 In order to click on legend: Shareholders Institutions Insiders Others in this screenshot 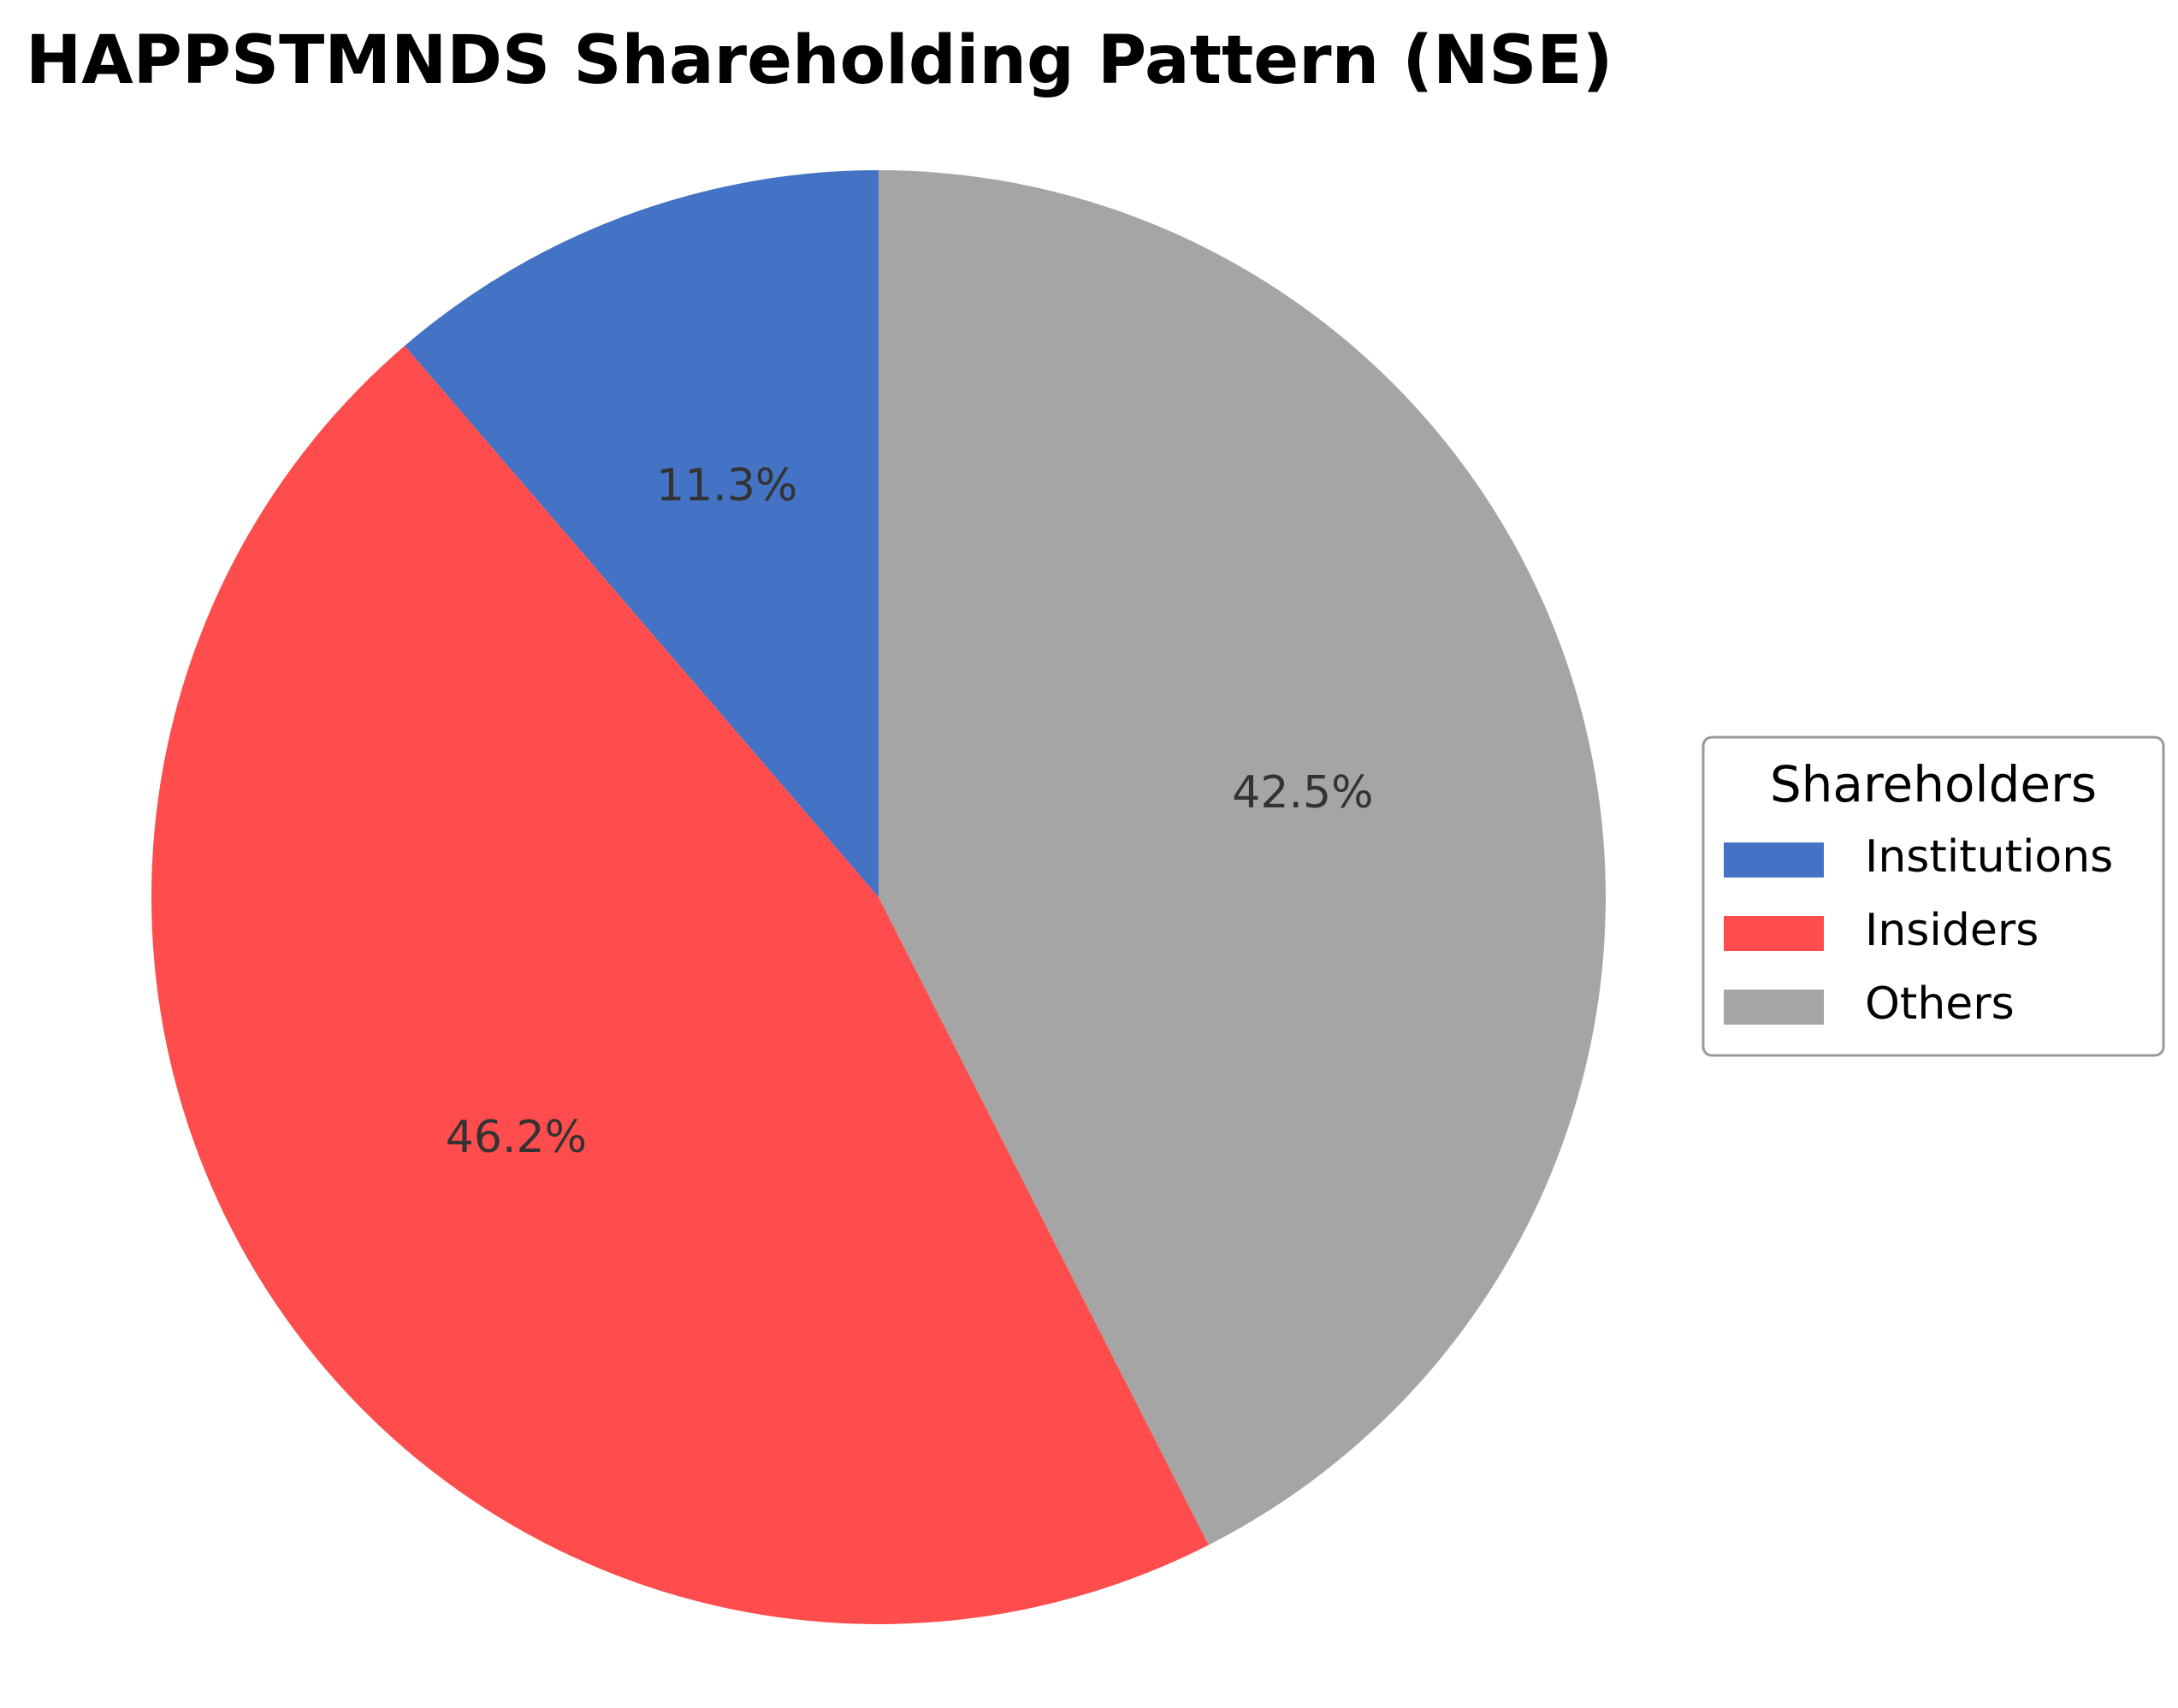, I will do `click(1933, 896)`.